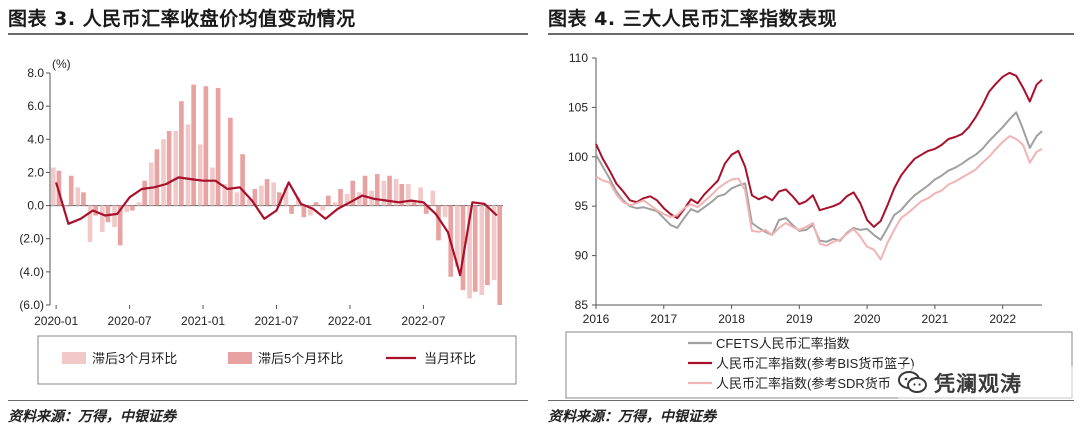 The height and width of the screenshot is (432, 1080). Describe the element at coordinates (582, 206) in the screenshot. I see `right-y-tick-label: 95` at that location.